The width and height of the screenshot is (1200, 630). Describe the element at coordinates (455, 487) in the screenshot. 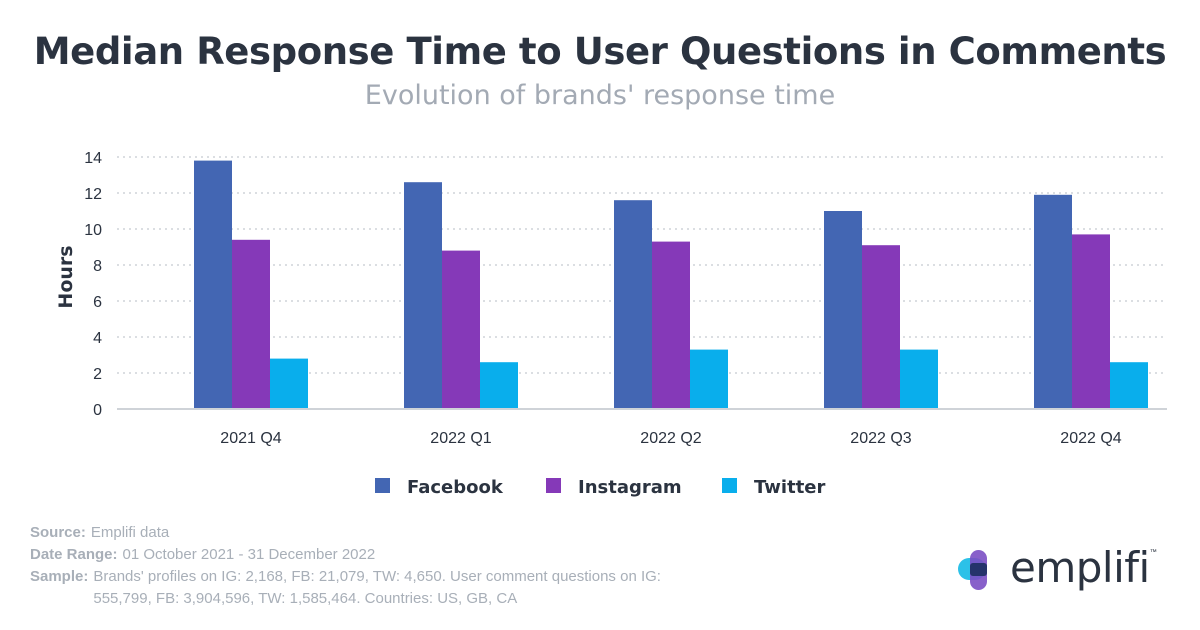

I see `legend-label-facebook: Facebook` at that location.